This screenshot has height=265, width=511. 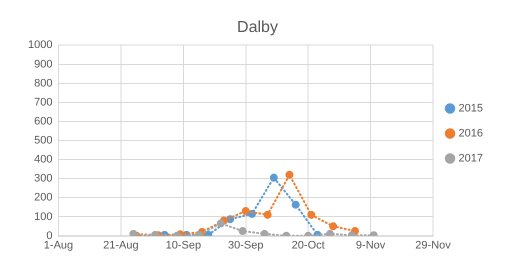 I want to click on y-tick-label: 500, so click(x=43, y=140).